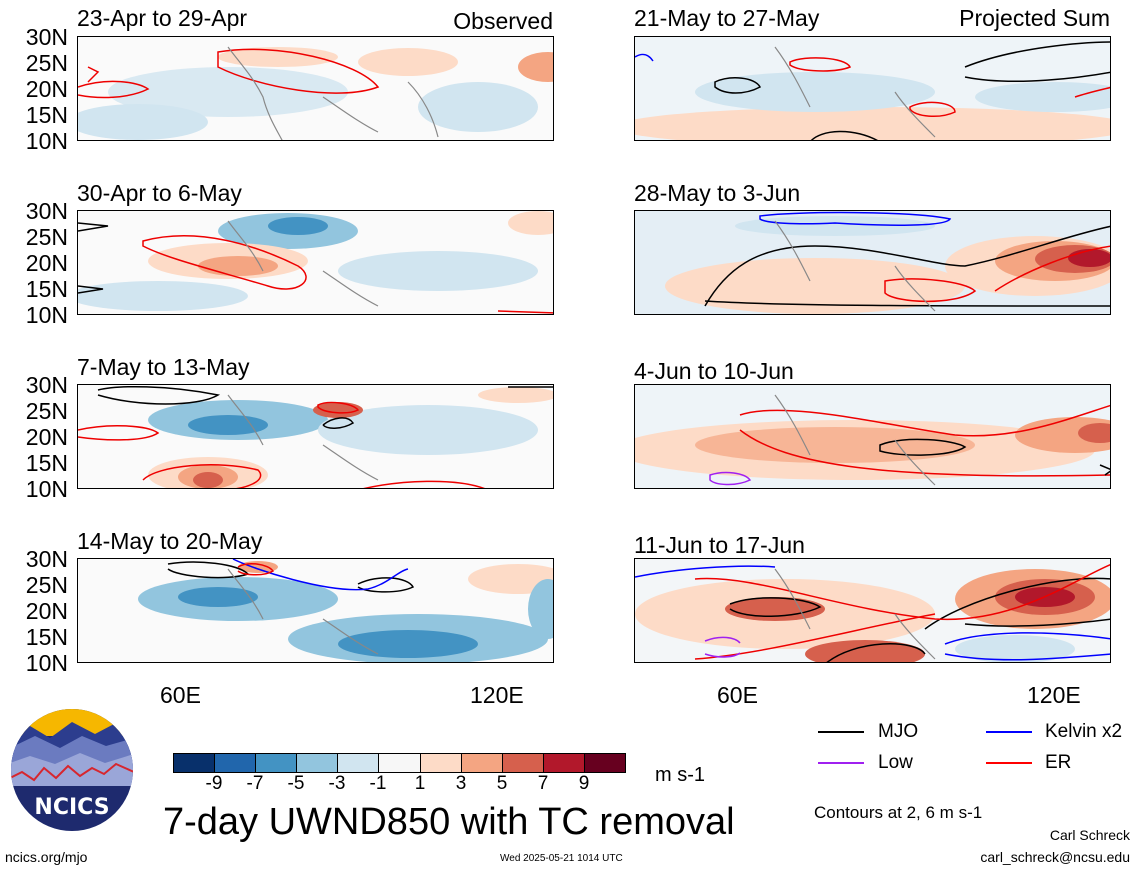 The width and height of the screenshot is (1135, 872). What do you see at coordinates (214, 783) in the screenshot?
I see `colorbar-tick-label: -9` at bounding box center [214, 783].